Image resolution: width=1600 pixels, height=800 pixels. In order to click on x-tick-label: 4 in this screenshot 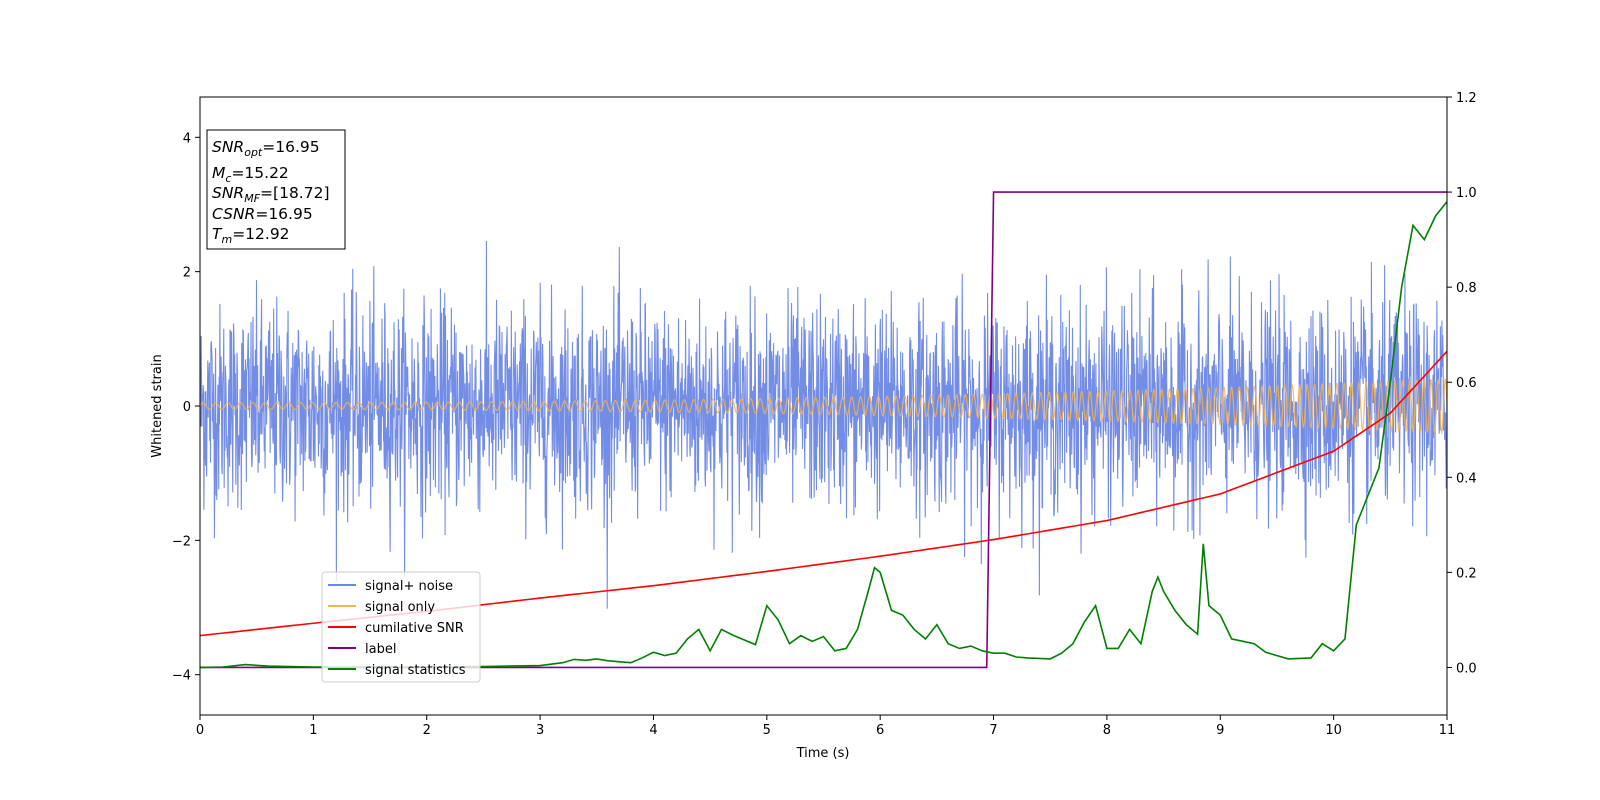, I will do `click(653, 730)`.